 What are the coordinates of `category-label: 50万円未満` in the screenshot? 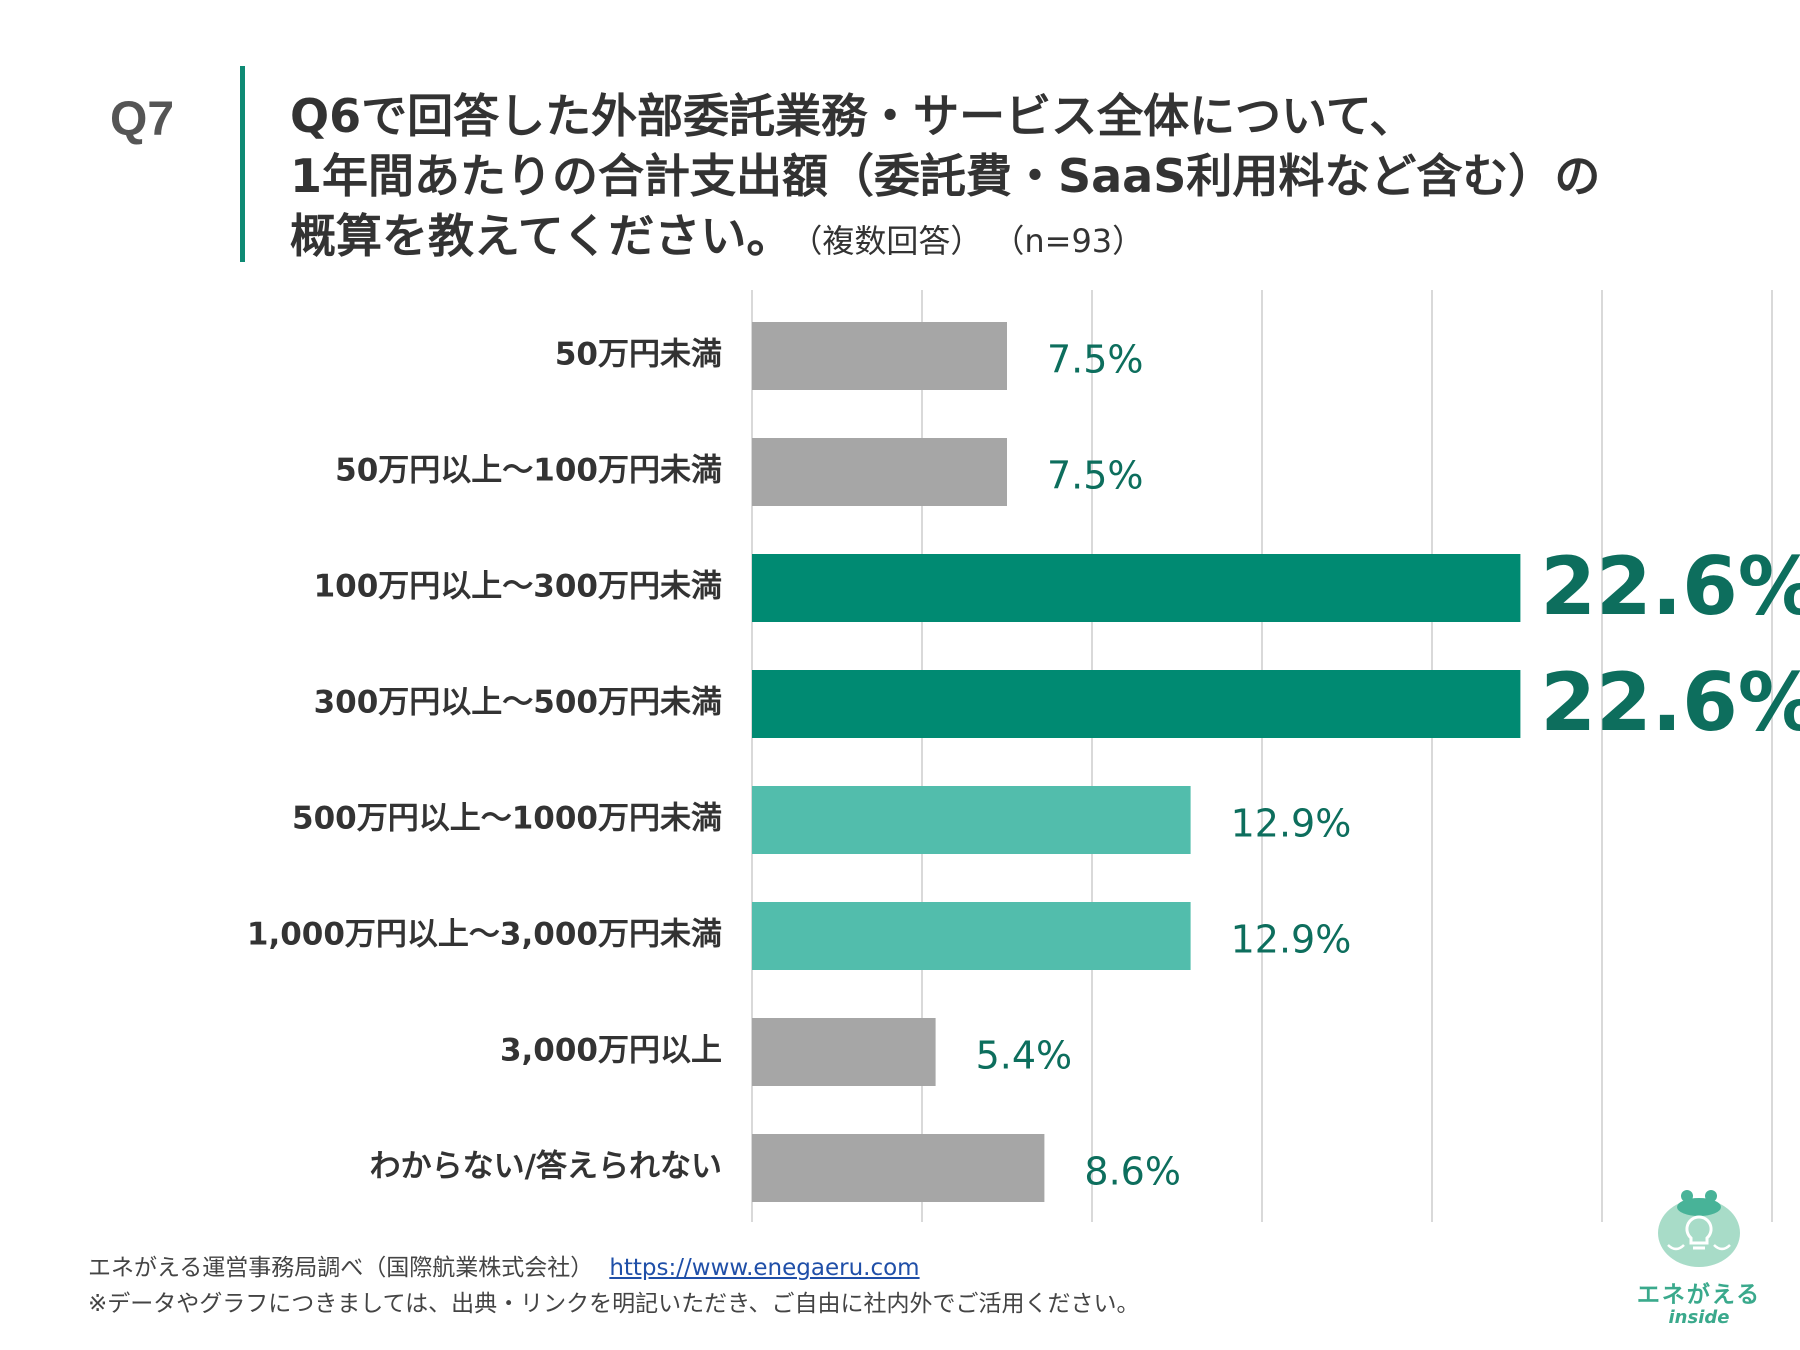 It's located at (638, 355).